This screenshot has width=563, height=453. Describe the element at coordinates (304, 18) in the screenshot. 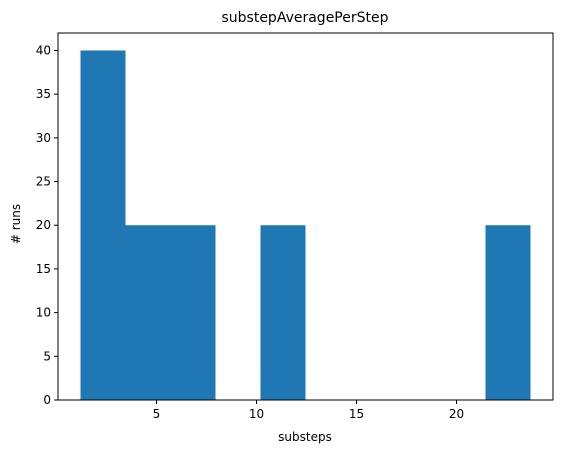

I see `chart-title: substepAveragePerStep` at that location.